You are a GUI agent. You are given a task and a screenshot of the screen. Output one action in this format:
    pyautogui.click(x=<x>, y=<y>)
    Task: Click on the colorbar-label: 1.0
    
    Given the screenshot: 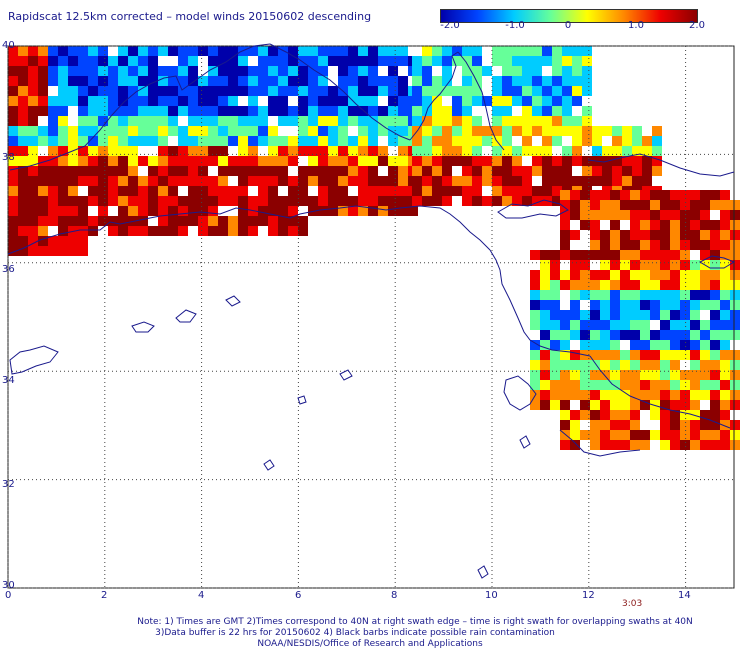 What is the action you would take?
    pyautogui.click(x=636, y=25)
    